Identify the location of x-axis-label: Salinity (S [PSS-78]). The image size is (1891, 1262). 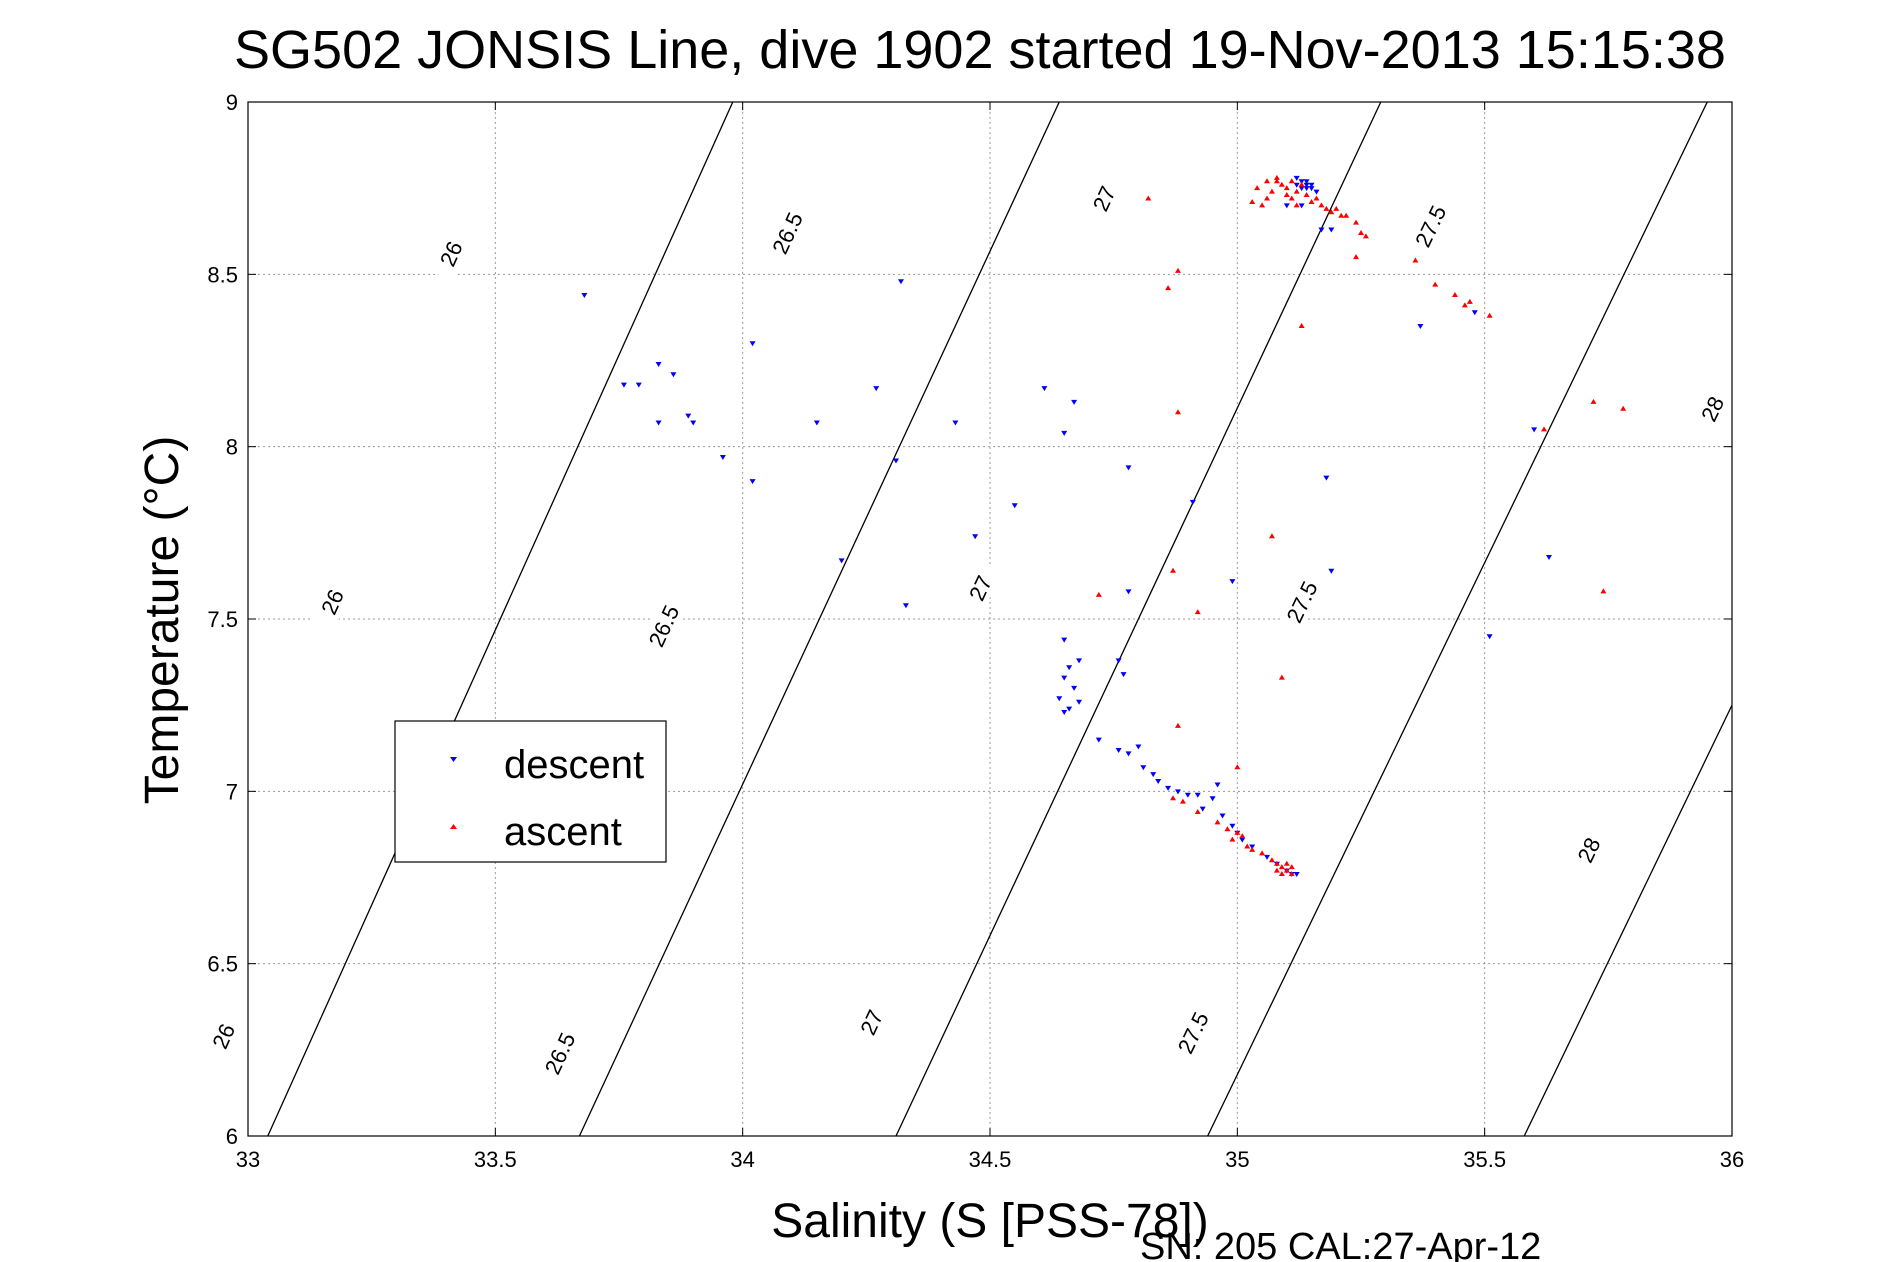
(989, 1221).